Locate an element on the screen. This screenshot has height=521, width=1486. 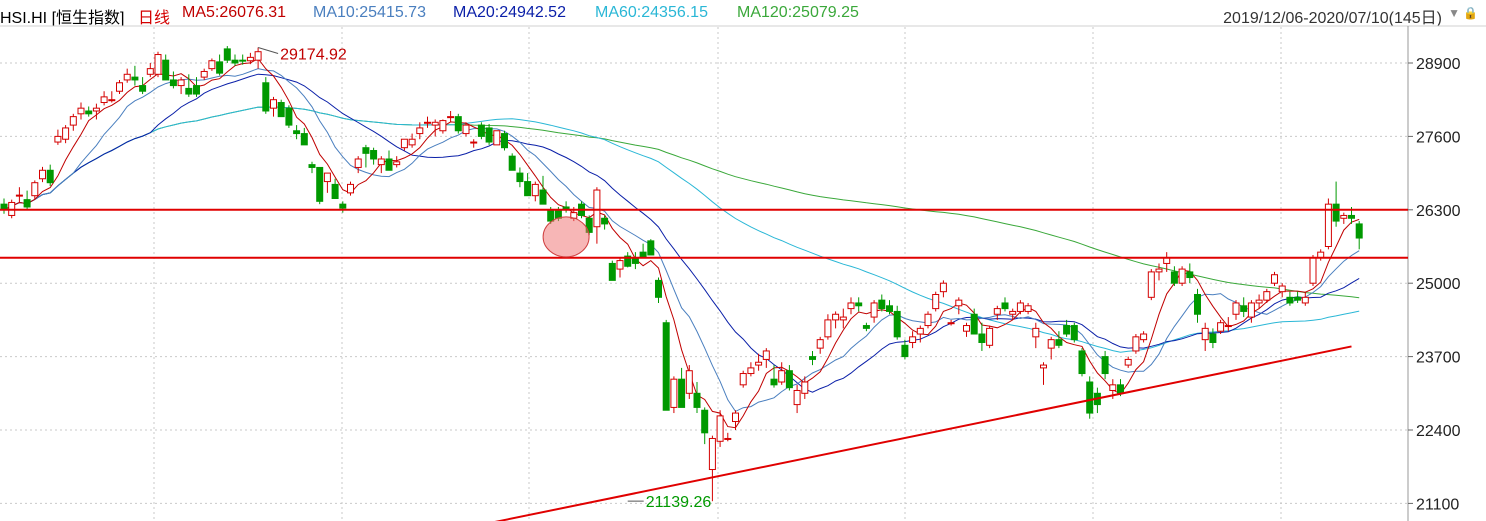
period-label: 日线 is located at coordinates (154, 18).